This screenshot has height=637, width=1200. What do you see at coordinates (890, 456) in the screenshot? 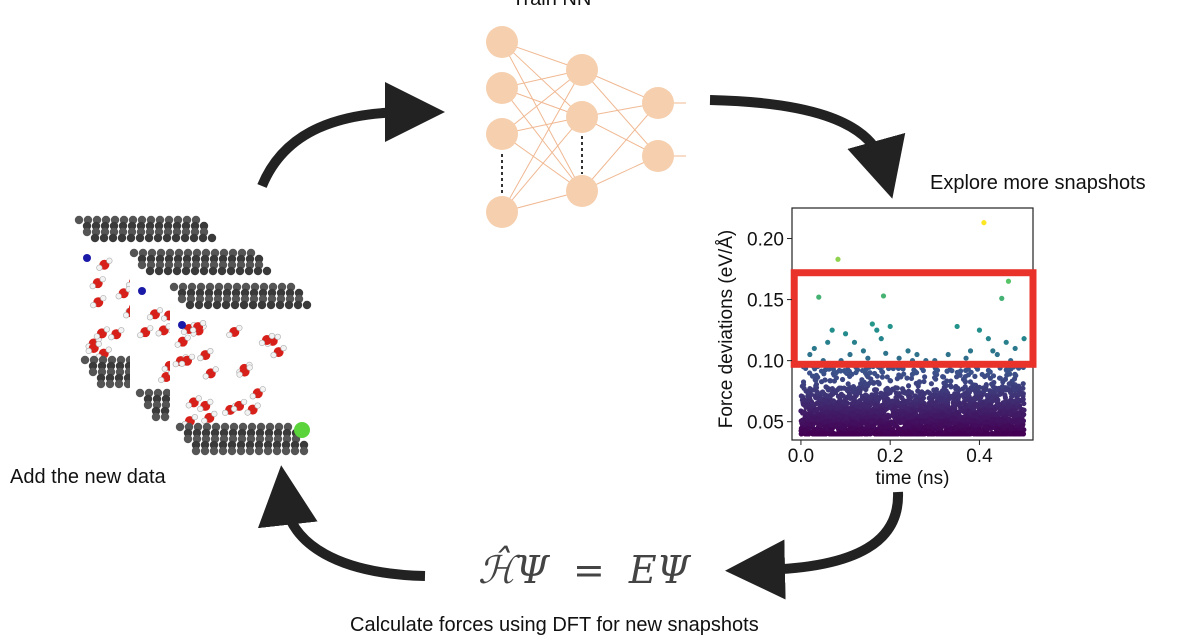
I see `x-tick-label: 0.2` at bounding box center [890, 456].